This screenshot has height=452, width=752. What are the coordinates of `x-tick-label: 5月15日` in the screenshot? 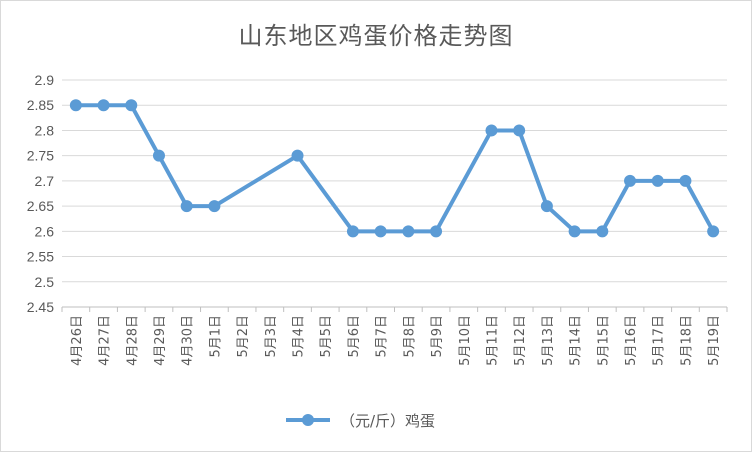 It's located at (603, 340).